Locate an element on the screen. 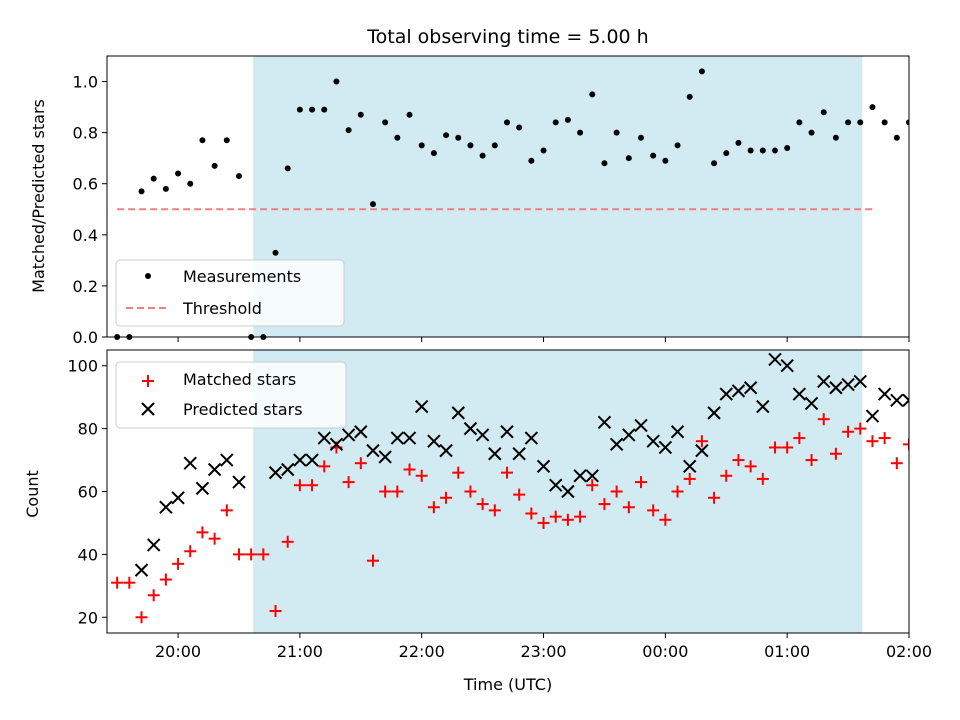 This screenshot has width=960, height=720. legend-measurements-label: Measurements is located at coordinates (242, 276).